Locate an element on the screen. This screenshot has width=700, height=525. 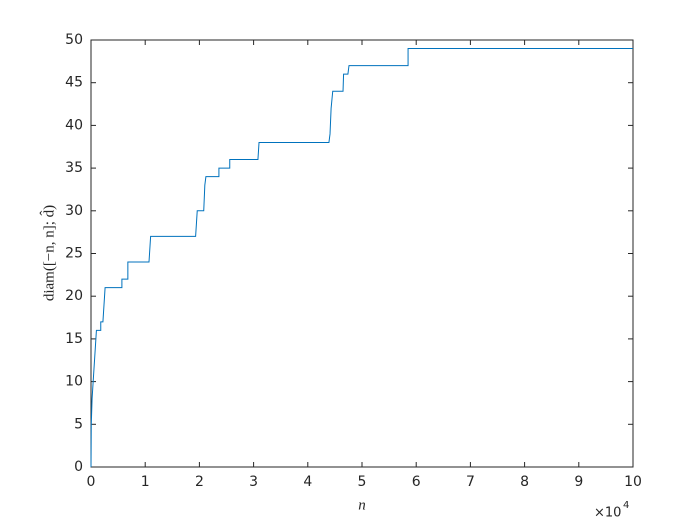
y-tick-label: 45 is located at coordinates (74, 83).